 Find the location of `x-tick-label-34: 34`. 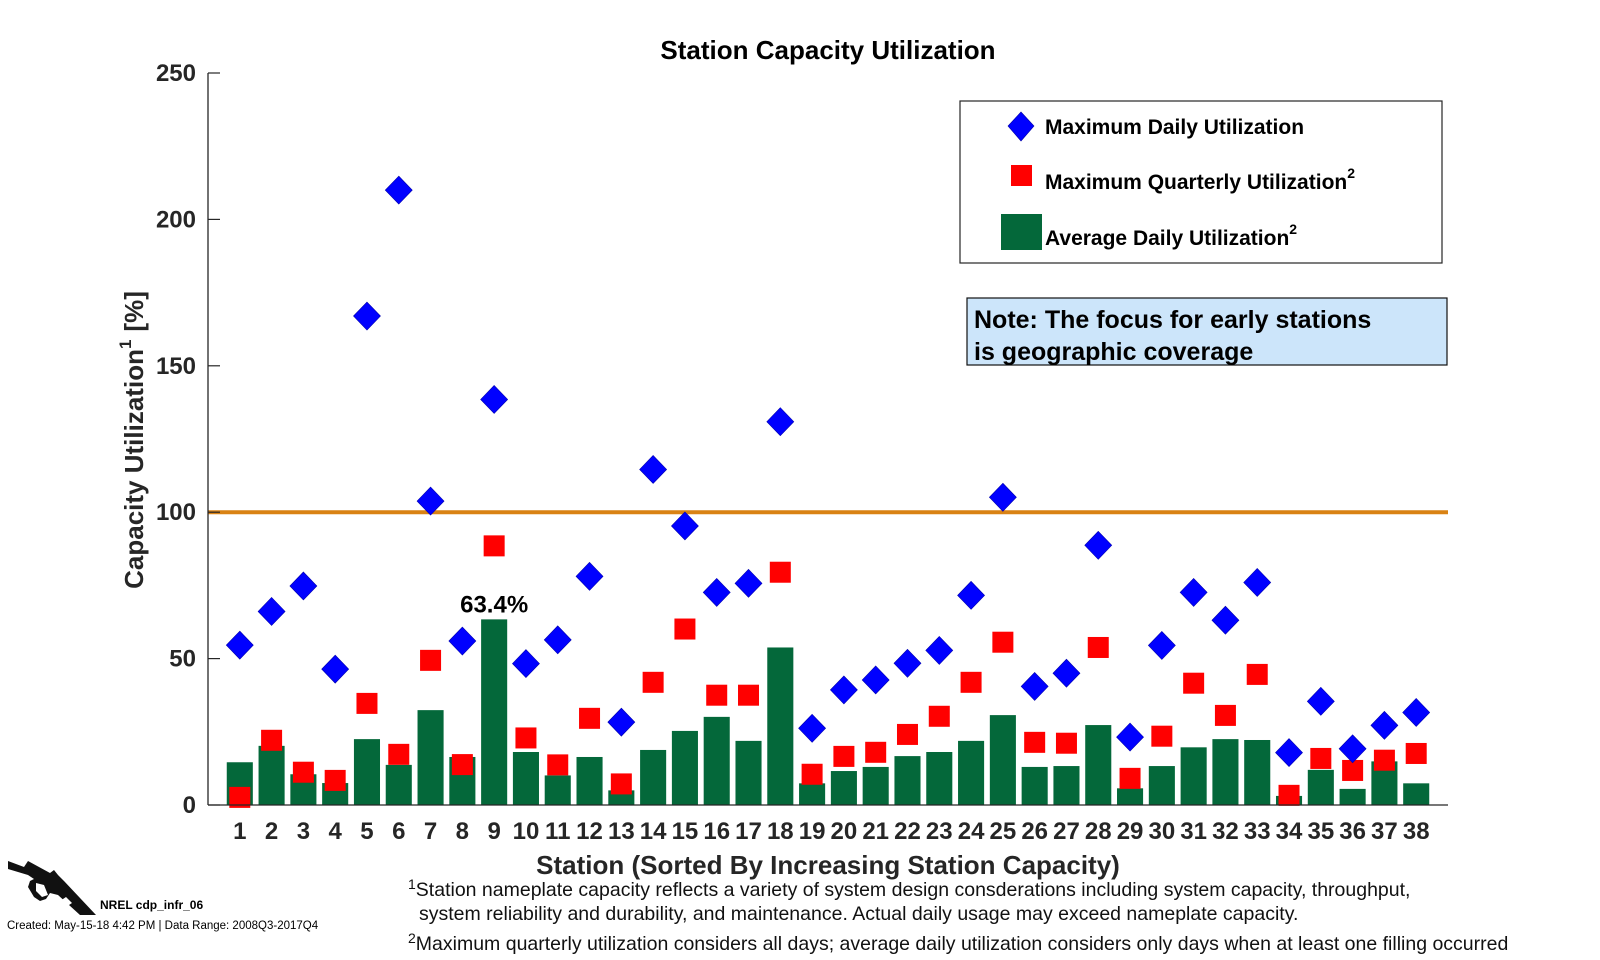

x-tick-label-34: 34 is located at coordinates (1289, 831).